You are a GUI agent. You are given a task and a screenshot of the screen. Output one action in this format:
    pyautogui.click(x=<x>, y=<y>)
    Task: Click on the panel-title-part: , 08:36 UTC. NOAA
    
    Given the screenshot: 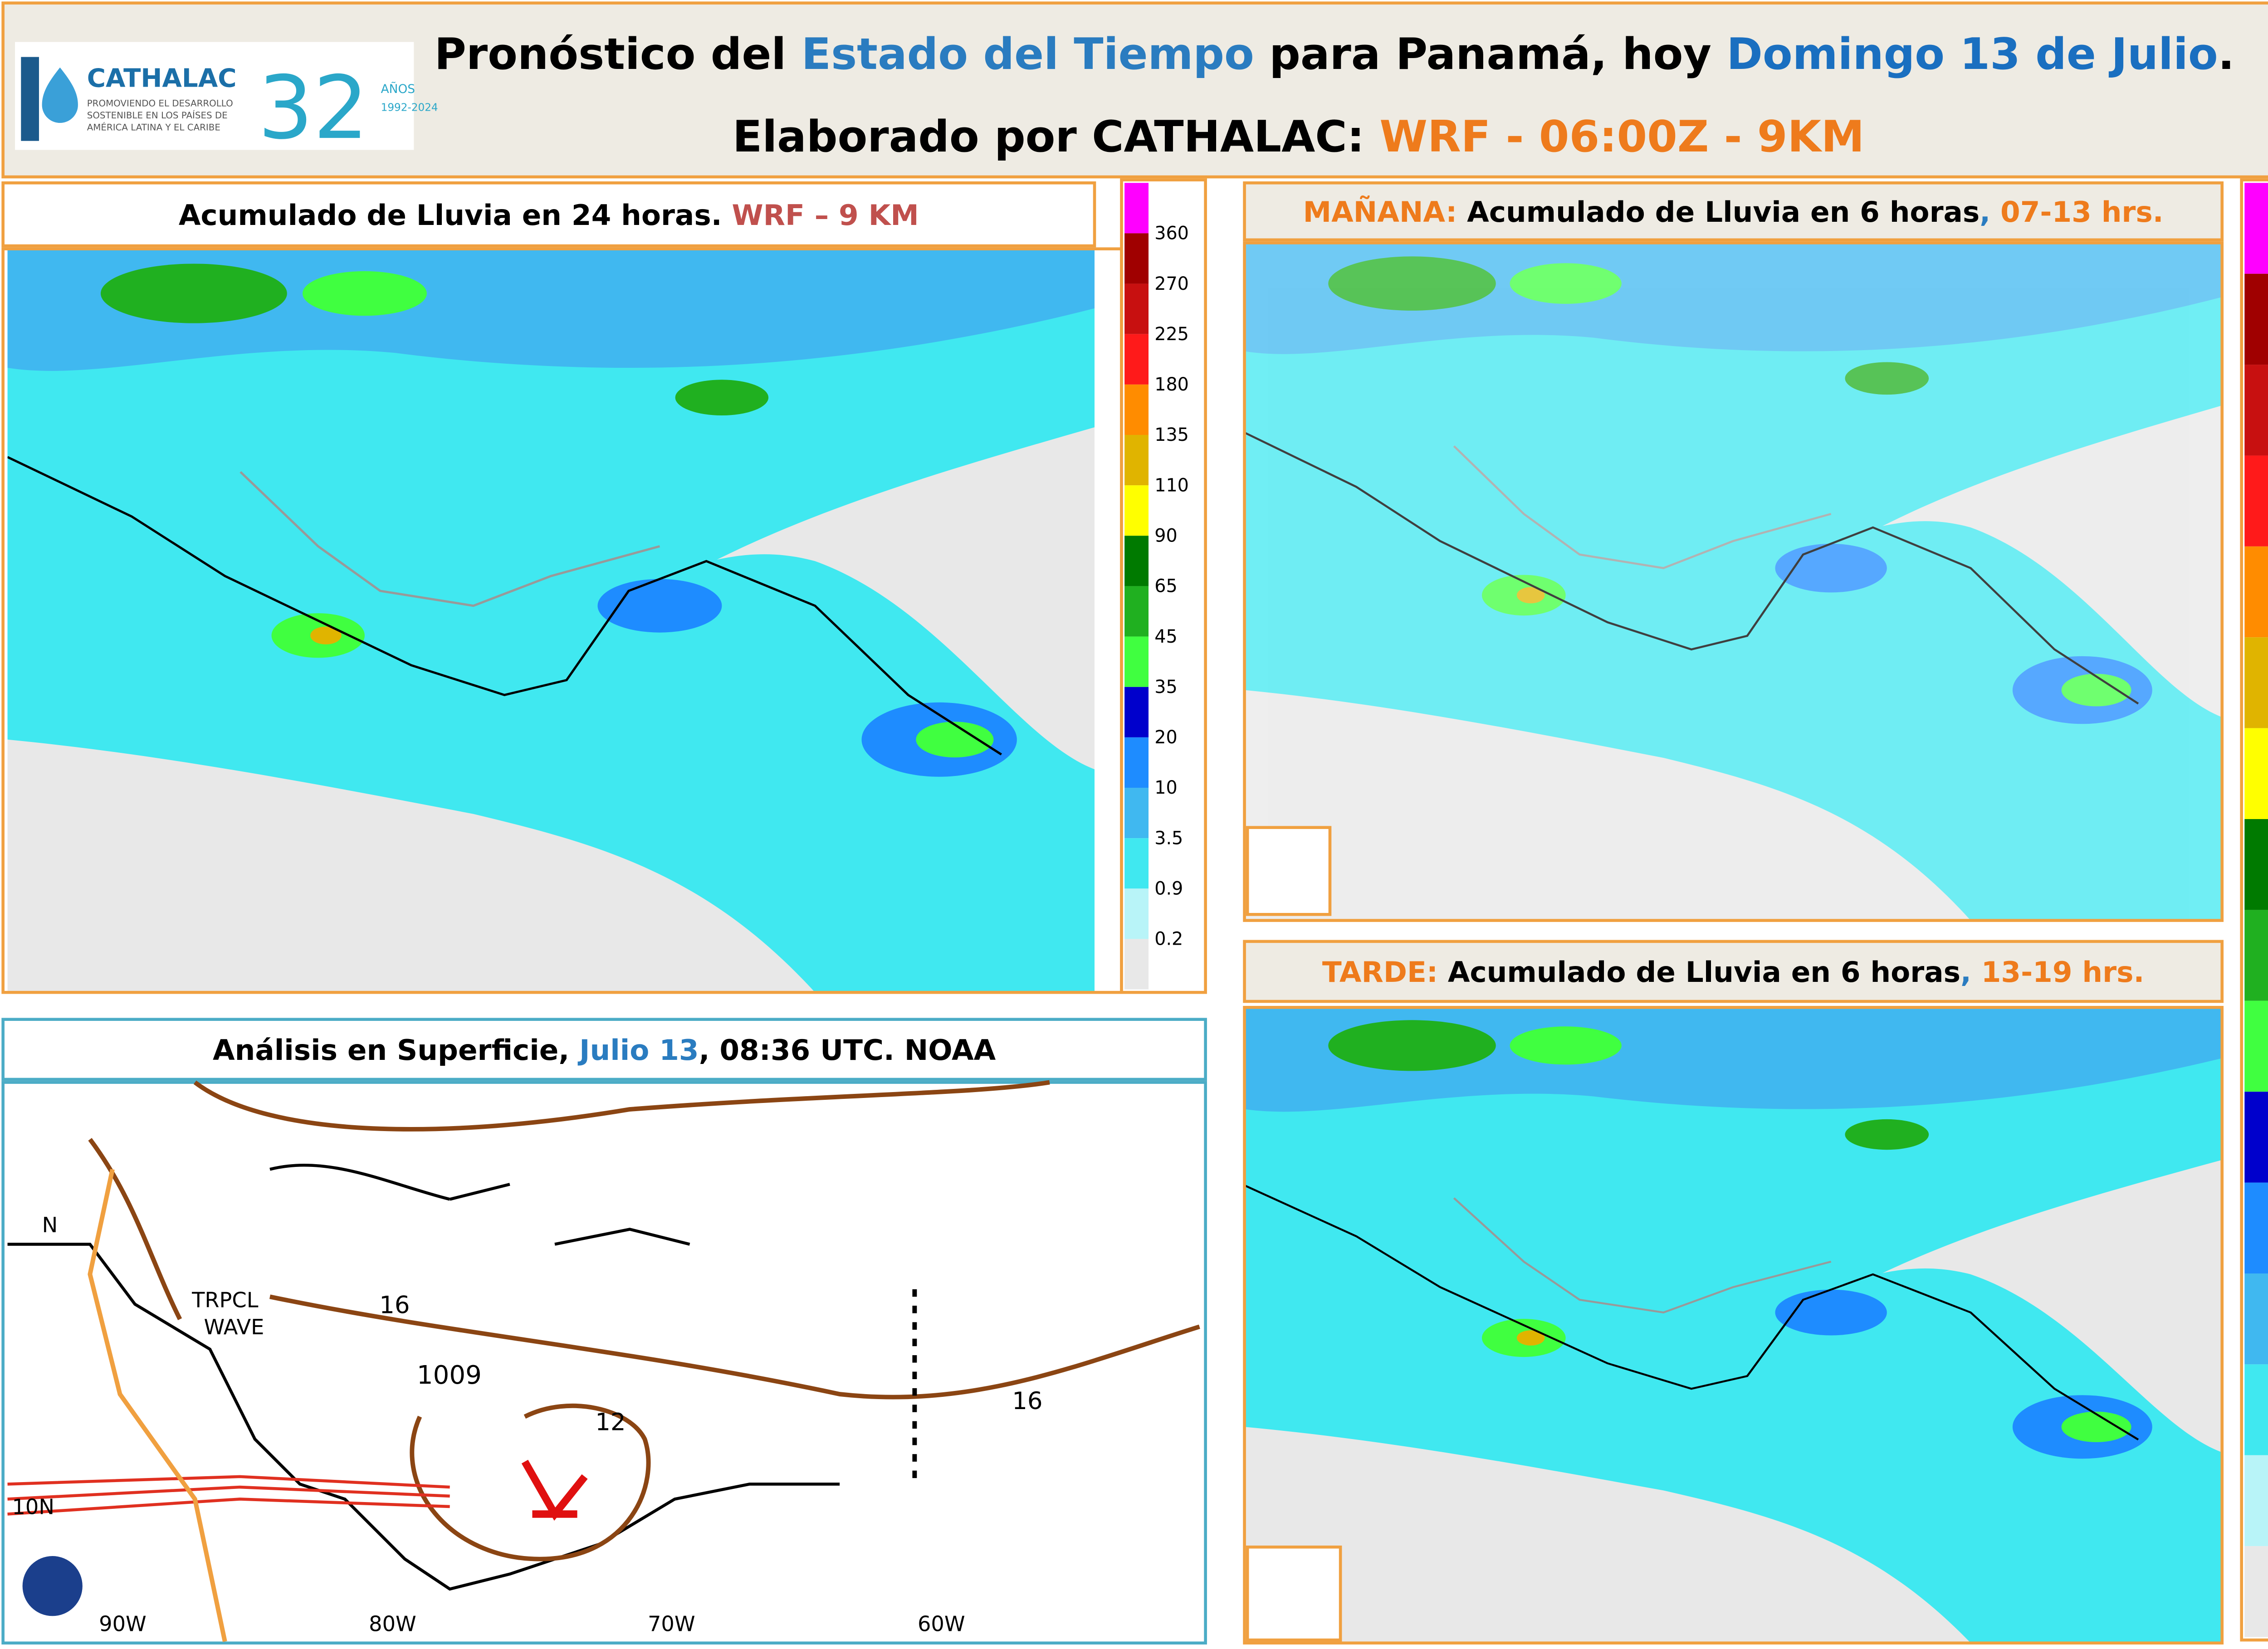 What is the action you would take?
    pyautogui.click(x=848, y=1050)
    